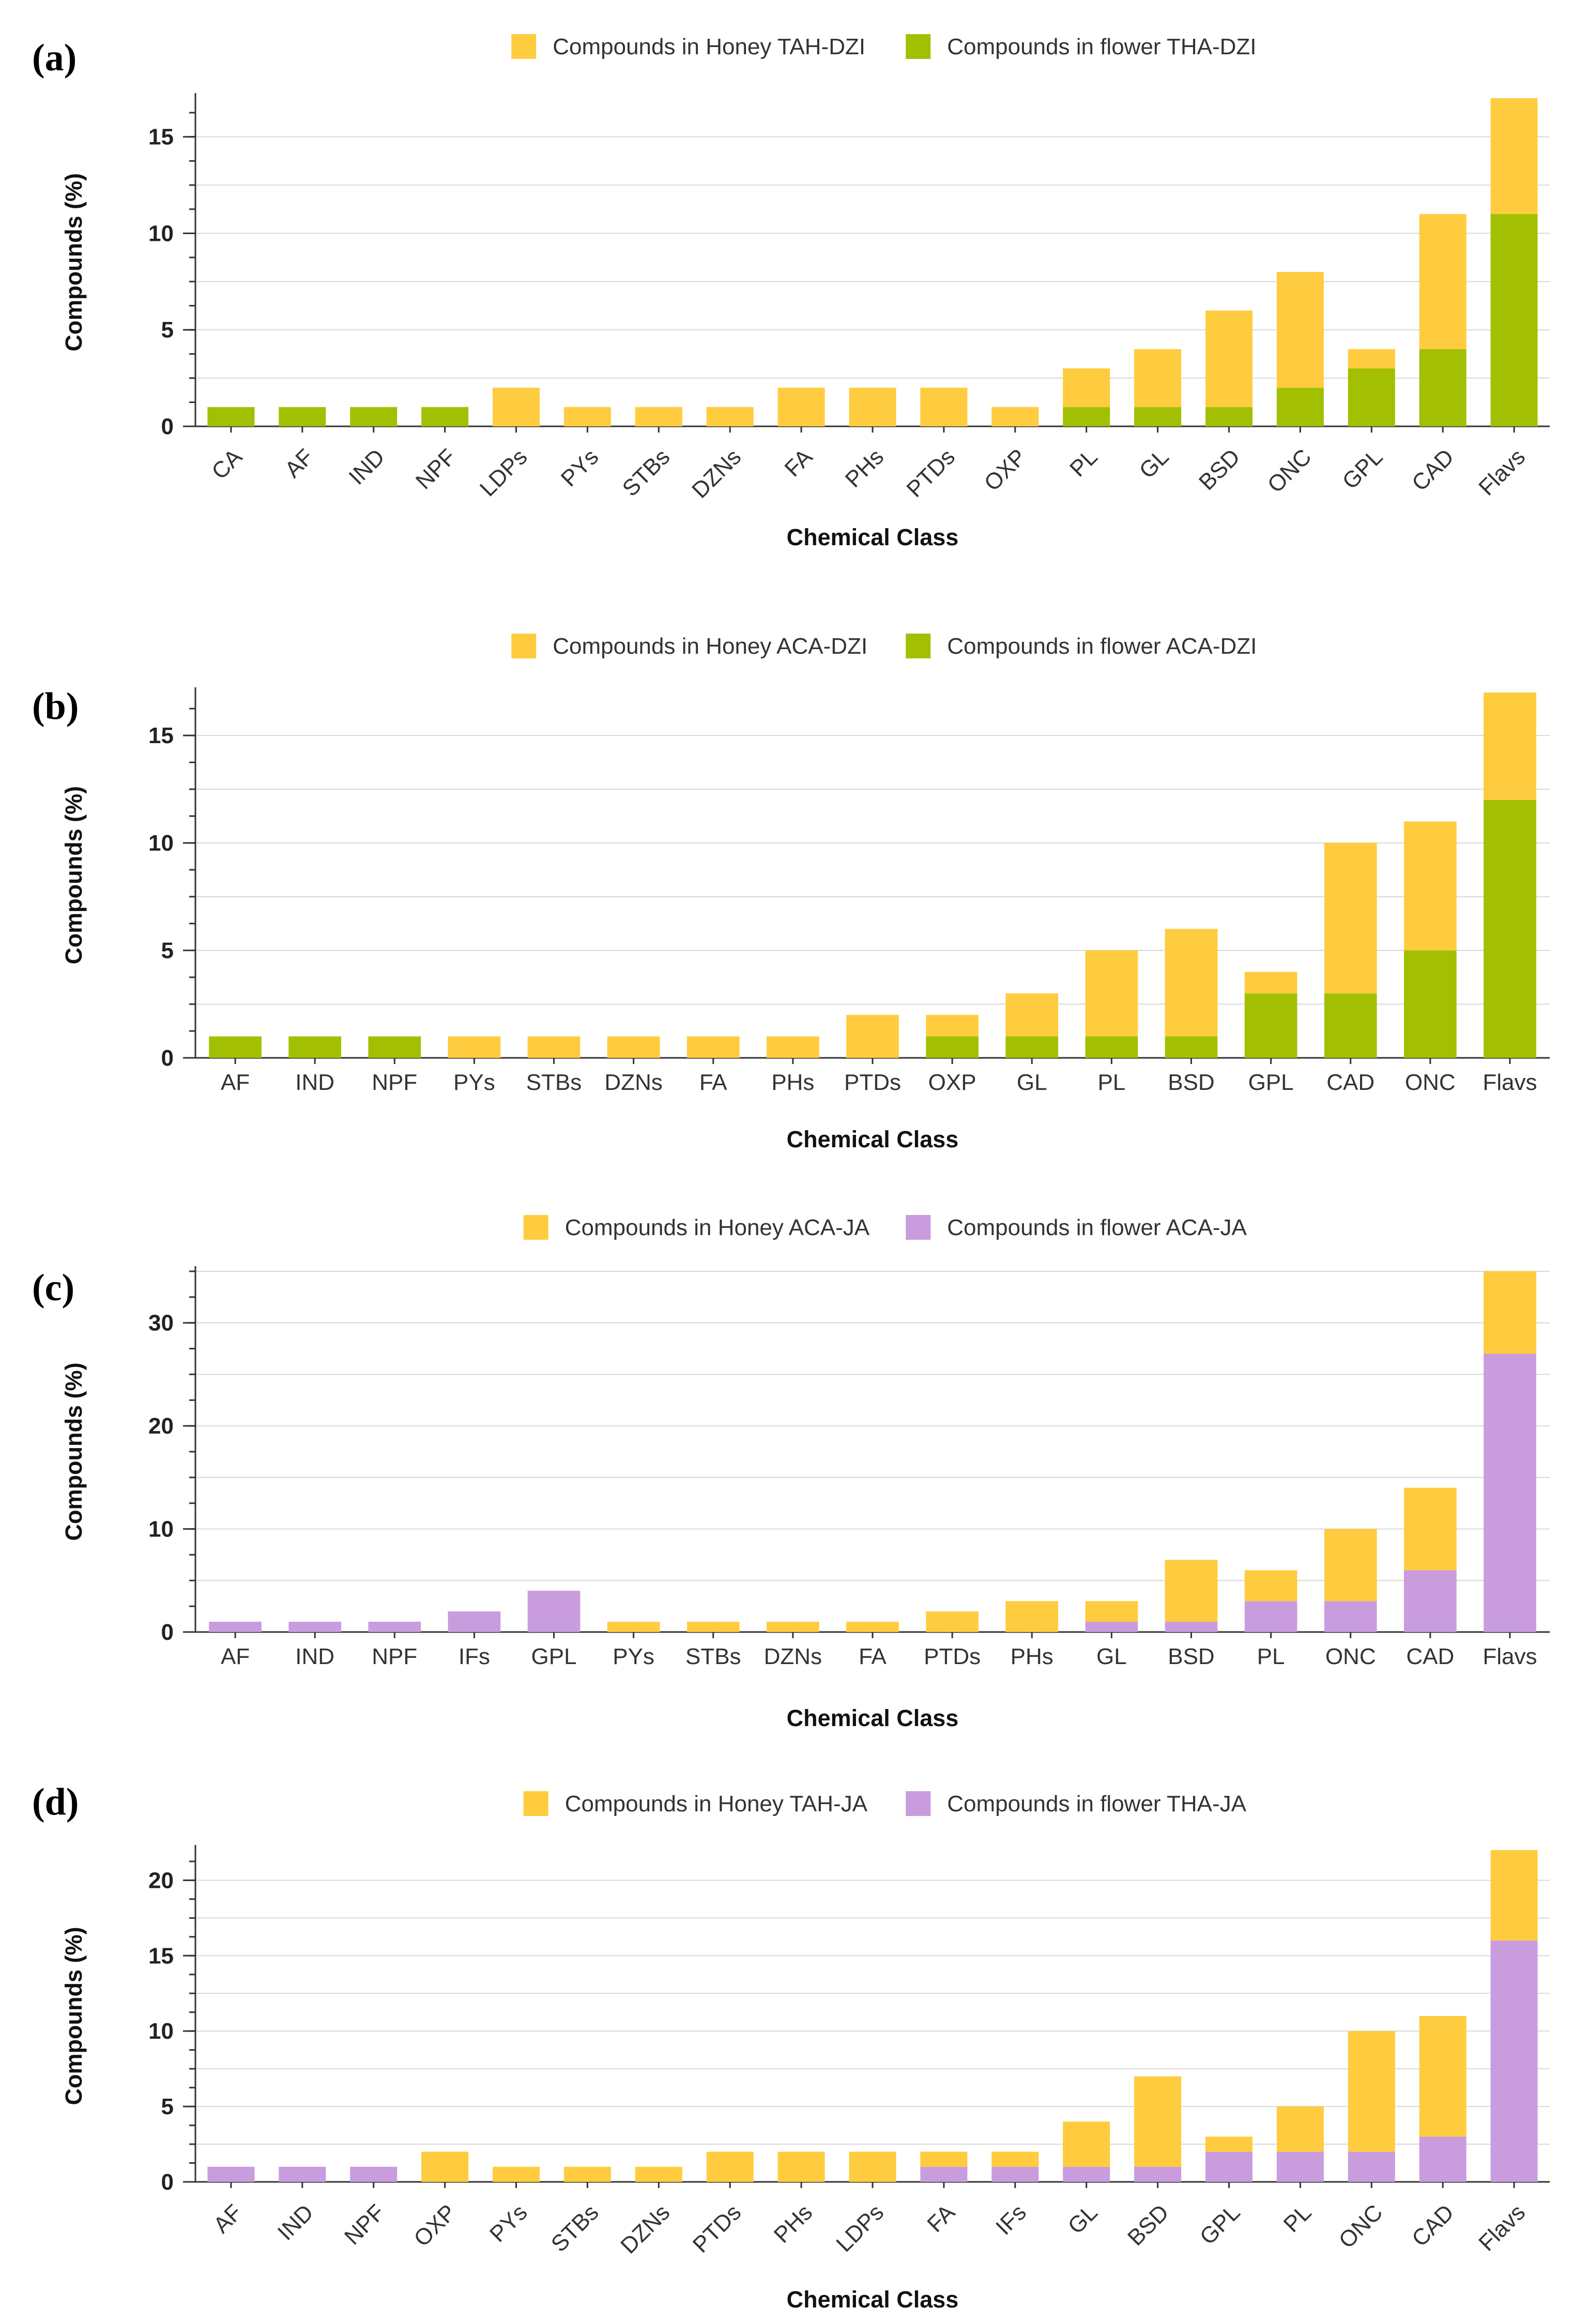 The height and width of the screenshot is (2324, 1573). What do you see at coordinates (235, 1627) in the screenshot?
I see `bar-af-flower` at bounding box center [235, 1627].